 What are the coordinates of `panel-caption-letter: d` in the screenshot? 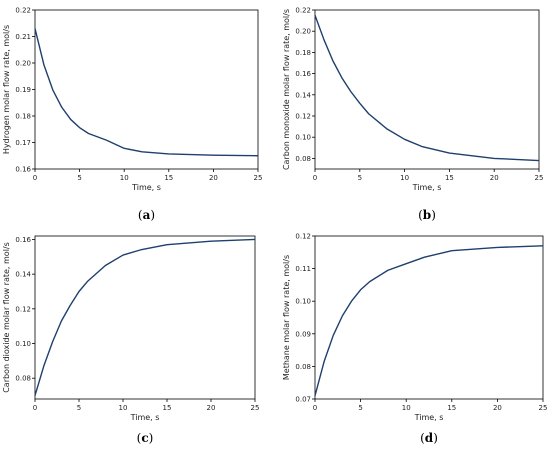 It's located at (429, 438).